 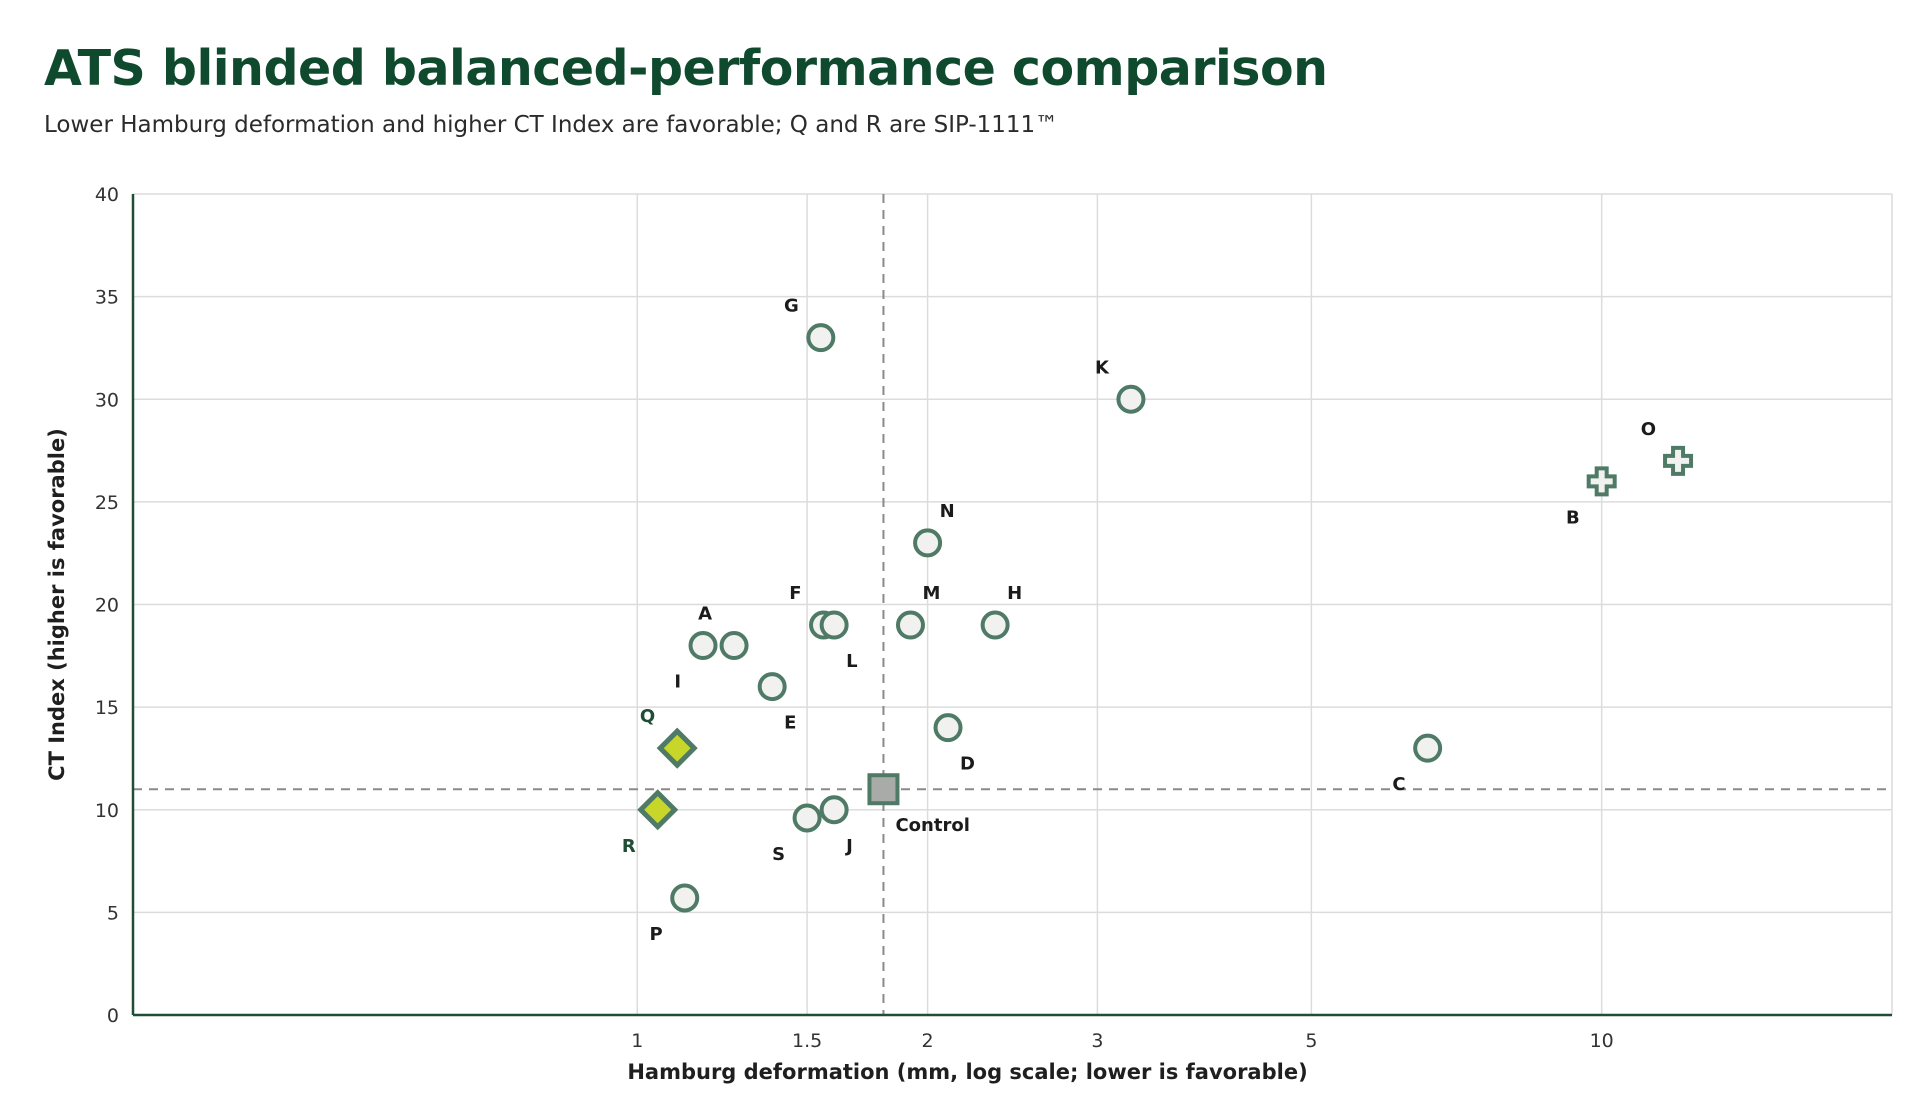 I want to click on x-tick-label: 2, so click(x=928, y=1041).